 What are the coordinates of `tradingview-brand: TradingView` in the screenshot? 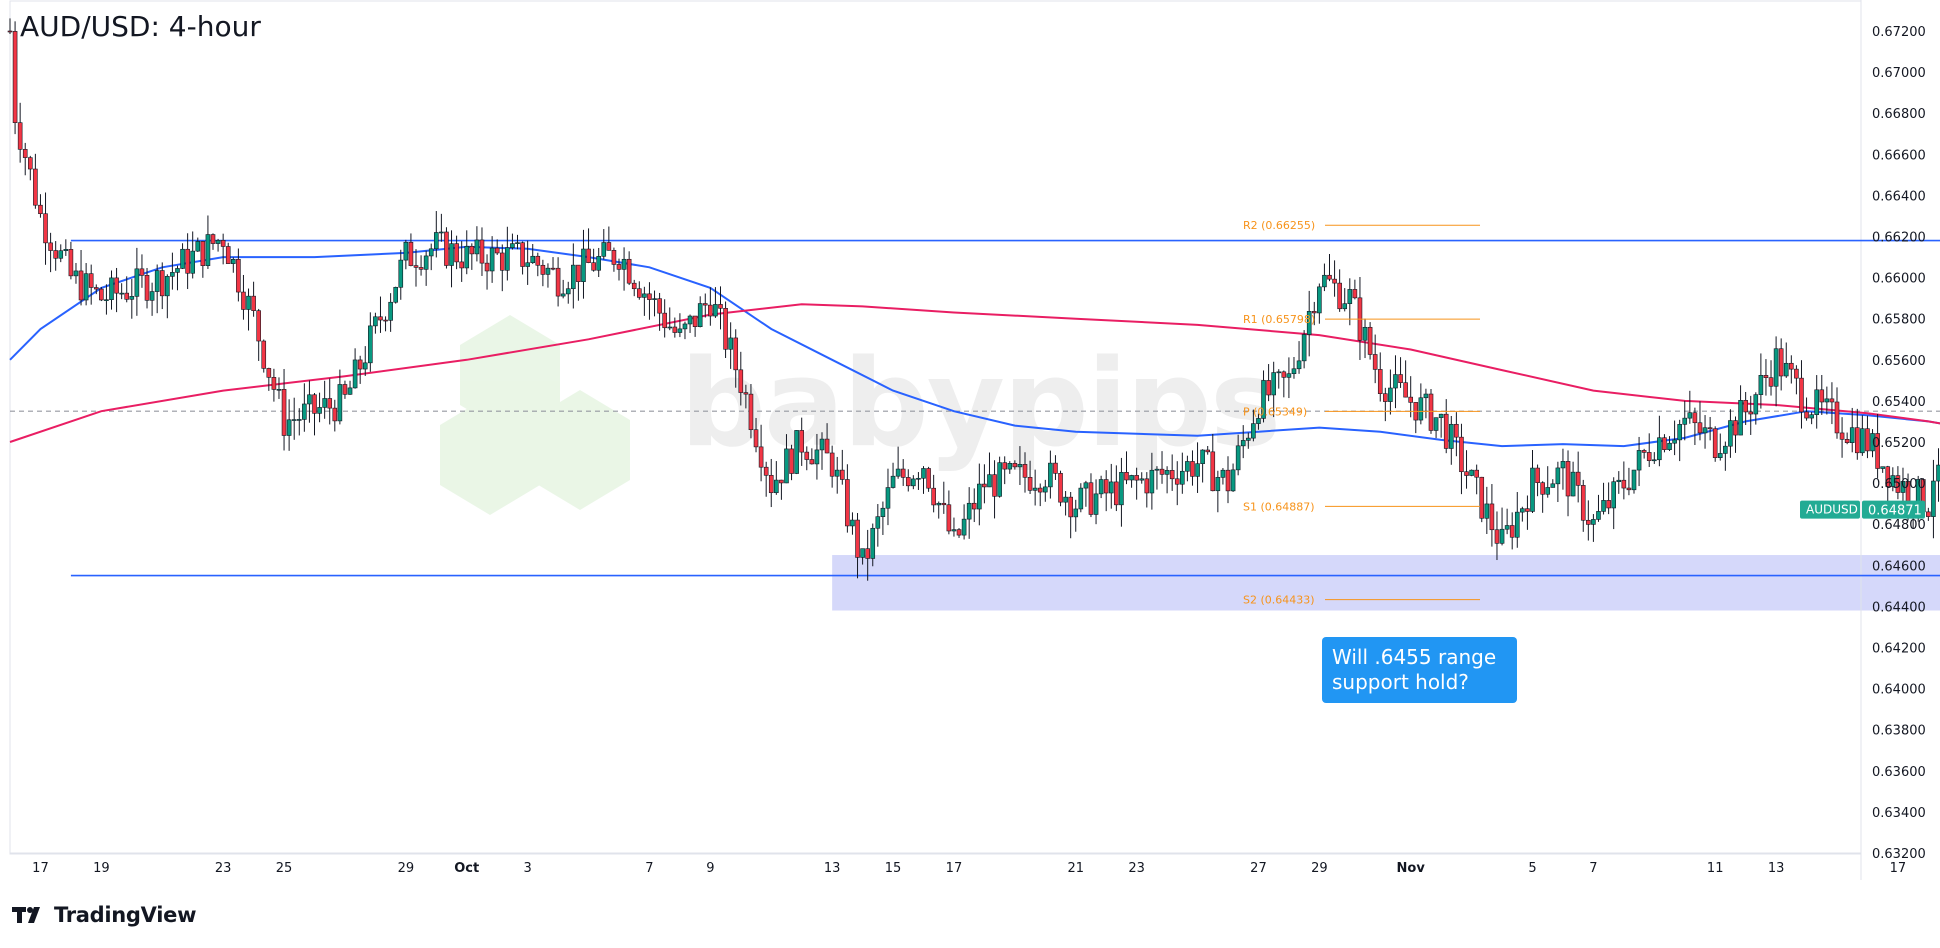 It's located at (104, 915).